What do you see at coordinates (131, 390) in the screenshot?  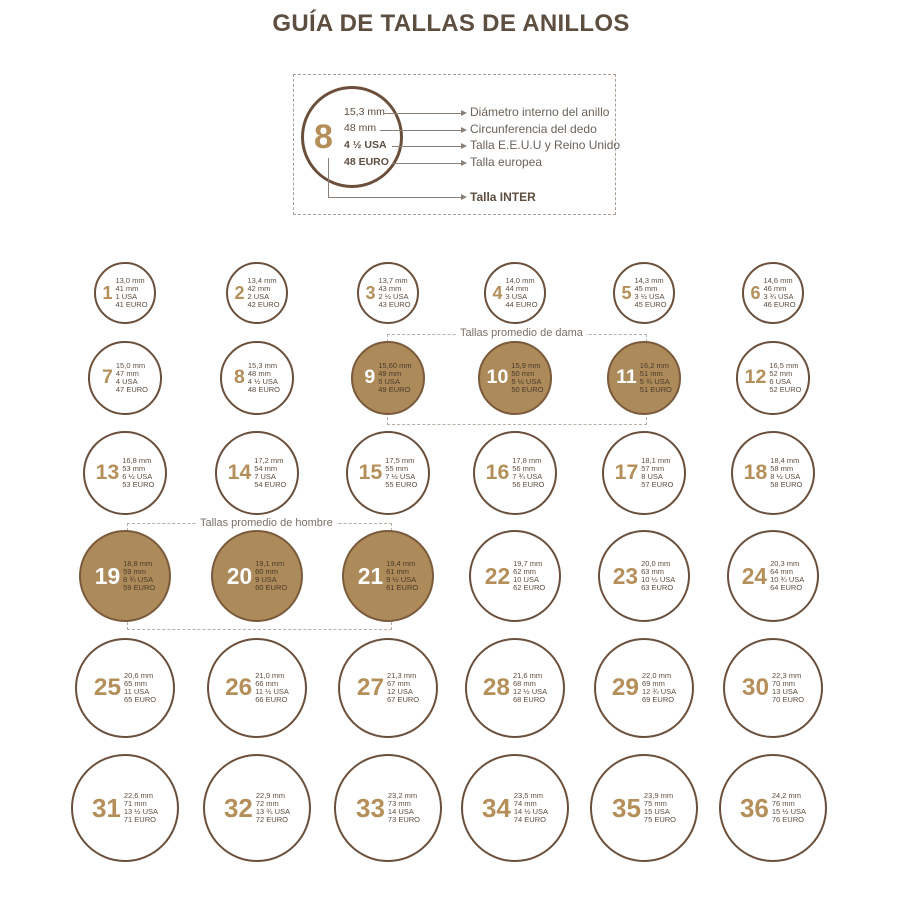 I see `ring-euro-size: 47 EURO` at bounding box center [131, 390].